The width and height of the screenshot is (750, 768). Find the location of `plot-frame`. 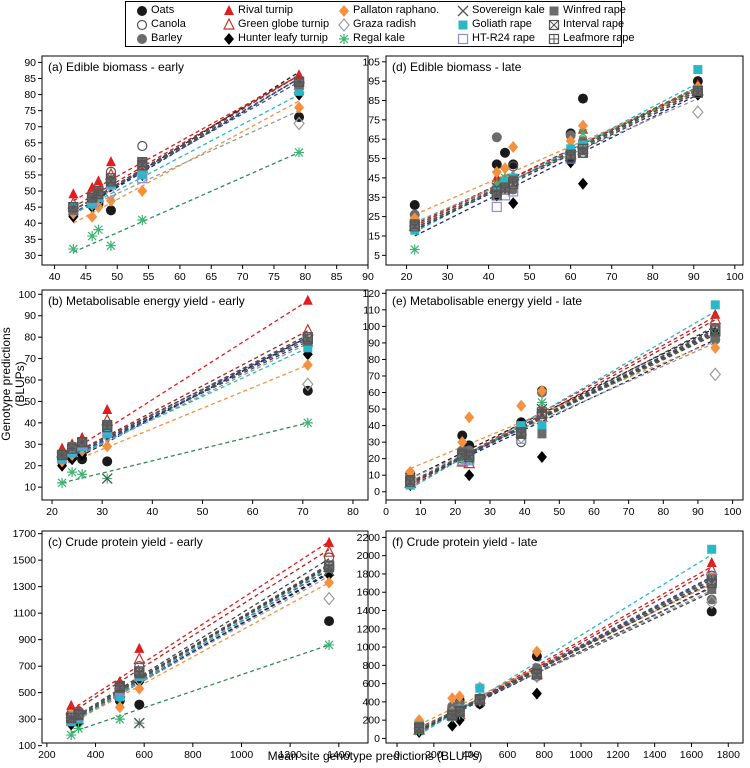

plot-frame is located at coordinates (564, 637).